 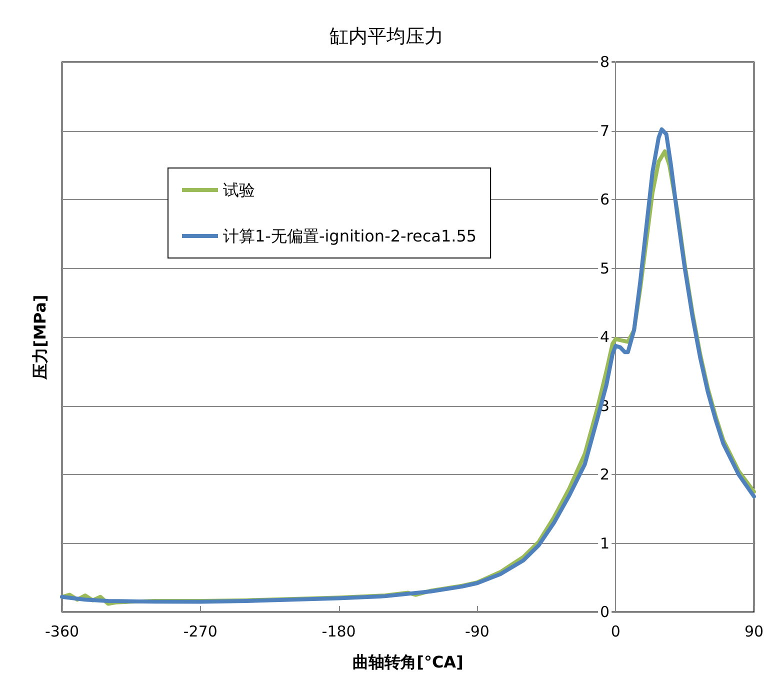 I want to click on y-tick-label: 4, so click(x=605, y=337).